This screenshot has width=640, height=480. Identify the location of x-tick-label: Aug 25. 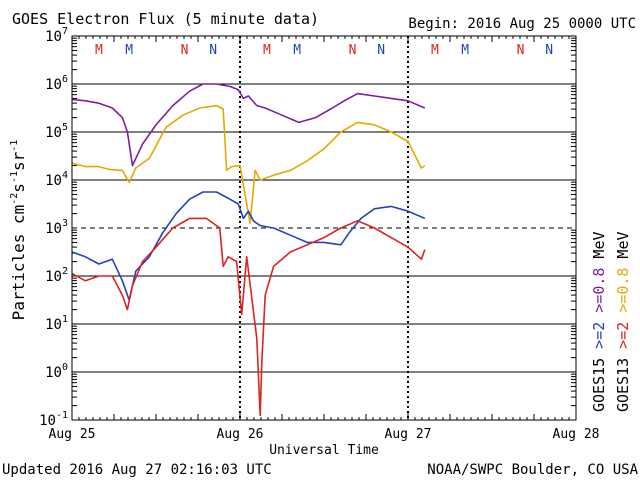
(72, 434).